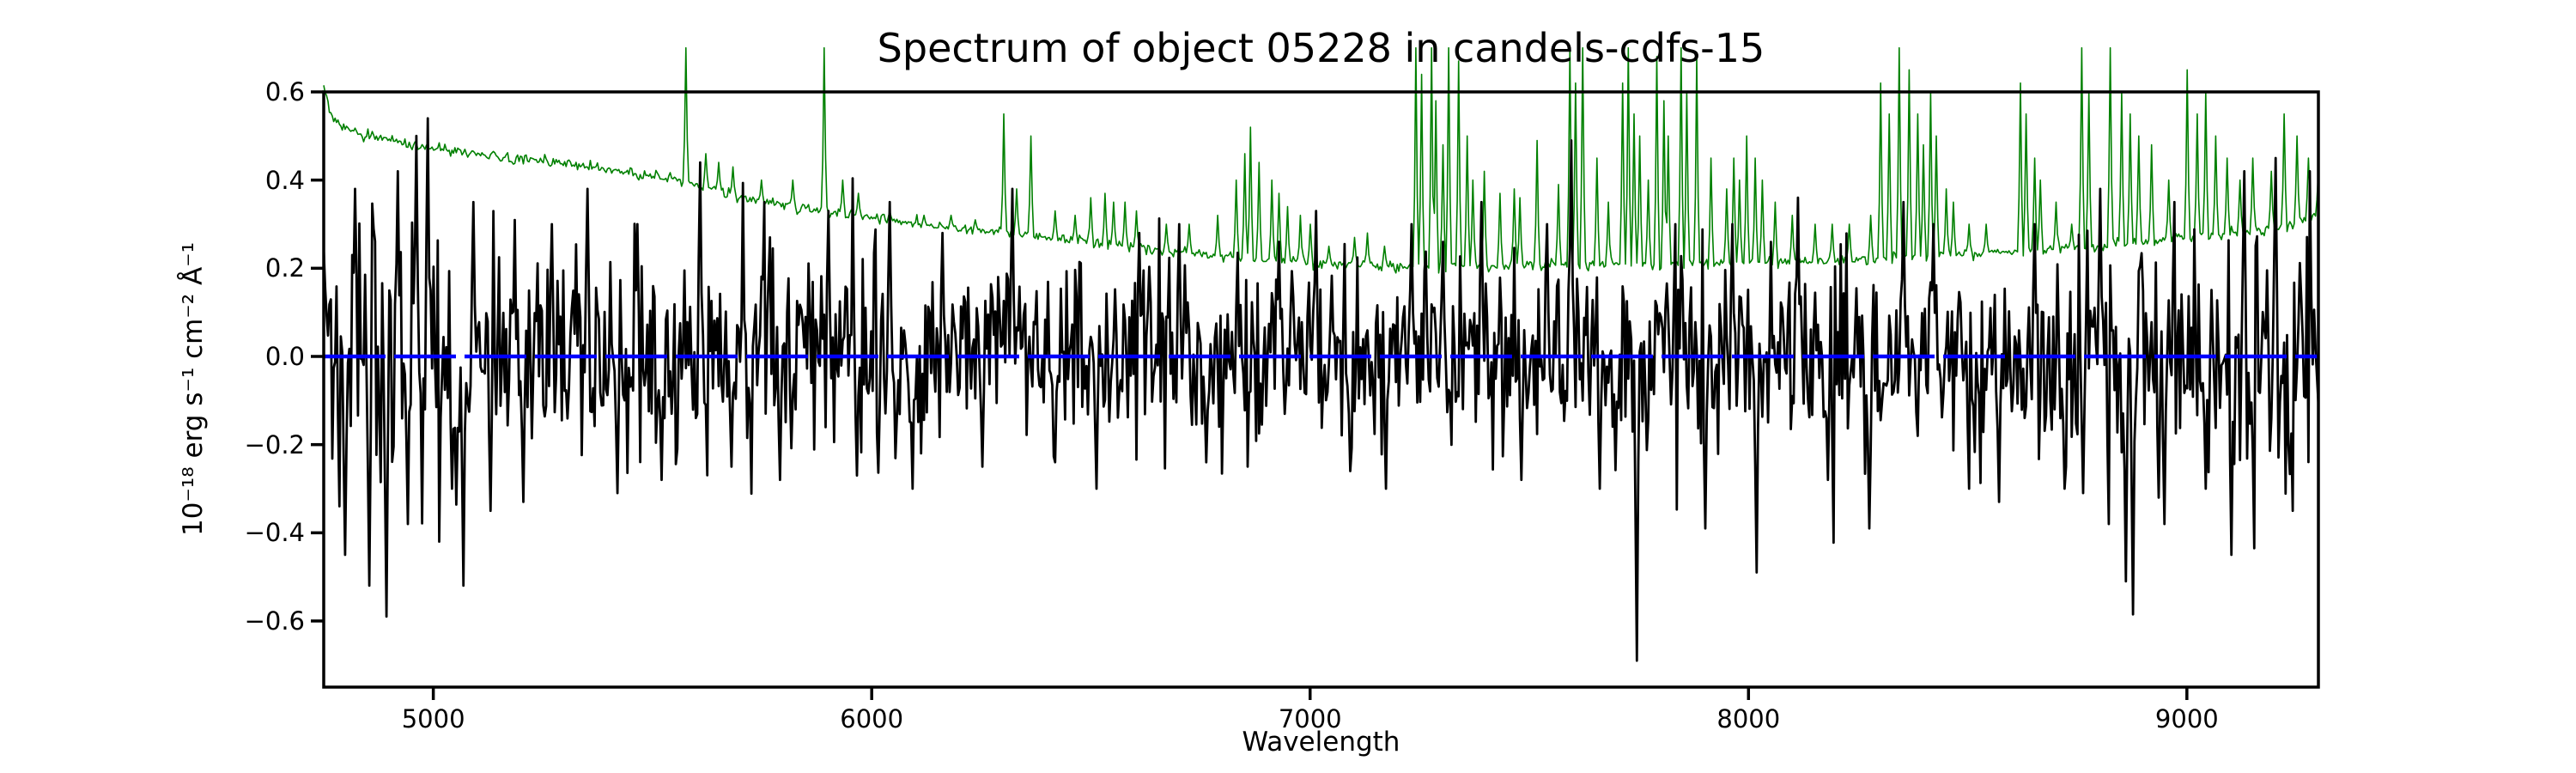  Describe the element at coordinates (2186, 718) in the screenshot. I see `x-tick-label: 9000` at that location.